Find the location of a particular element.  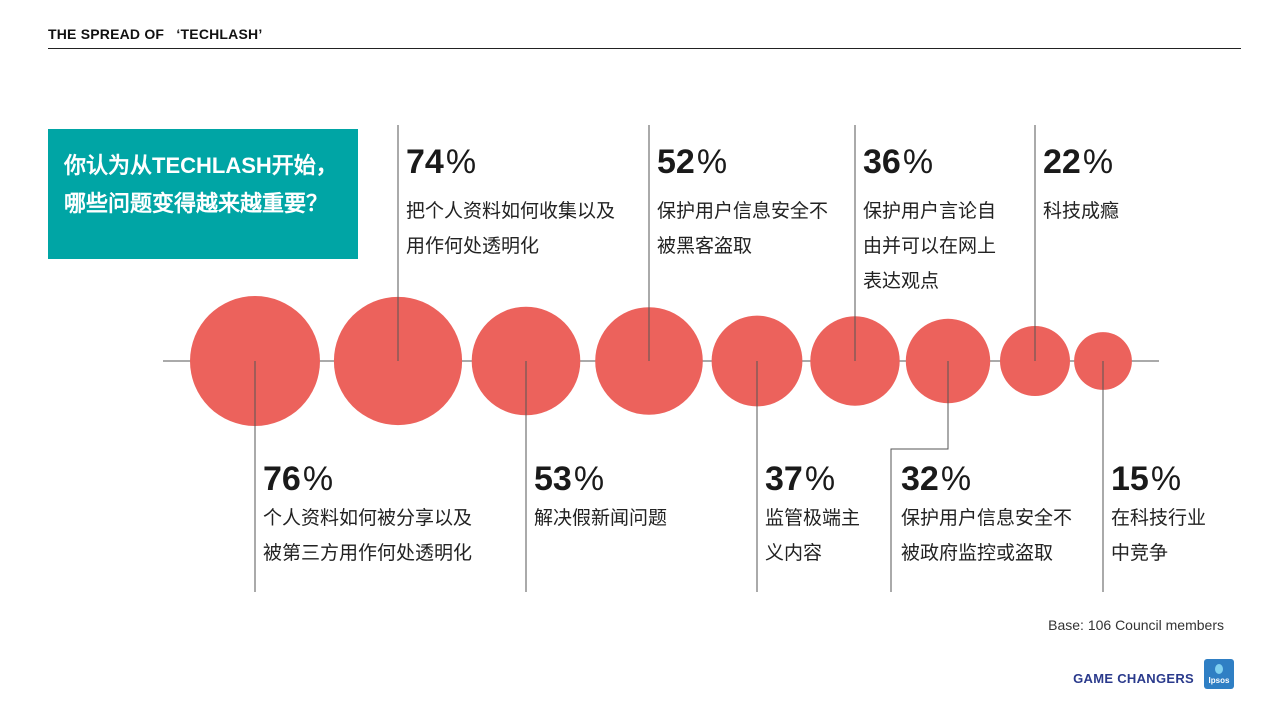

value-label-3: 53% is located at coordinates (569, 479).